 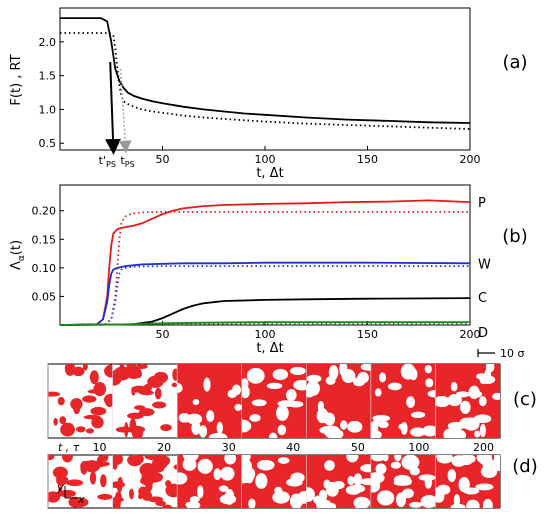 I want to click on panel-a-annotation-0: t'PS, so click(x=107, y=161).